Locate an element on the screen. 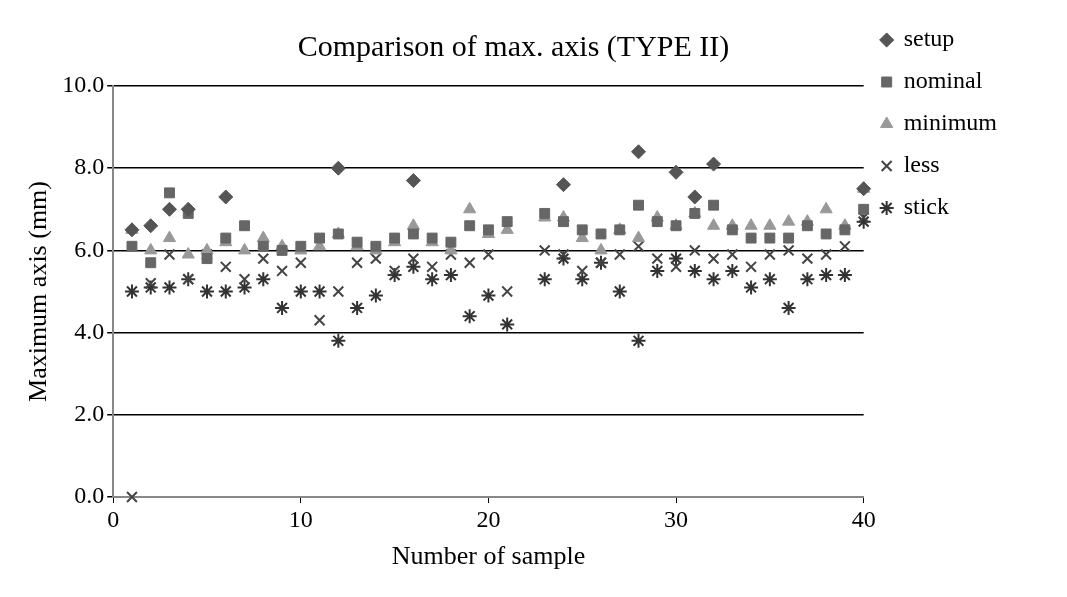 The width and height of the screenshot is (1067, 597). legend-label: nominal is located at coordinates (943, 80).